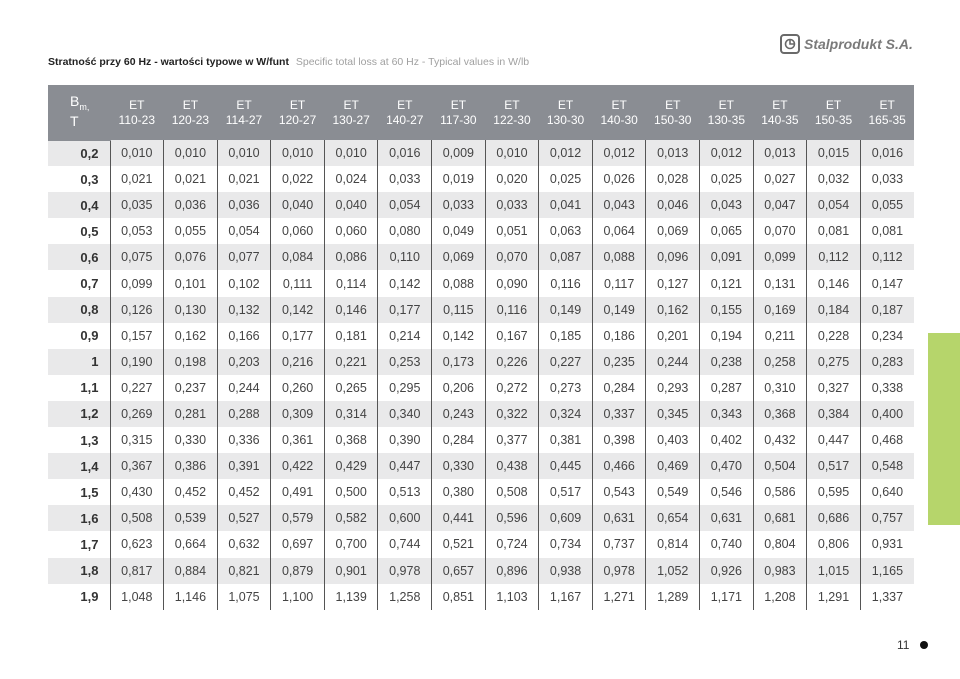 Image resolution: width=960 pixels, height=679 pixels. What do you see at coordinates (565, 414) in the screenshot?
I see `loss-value-cell: 0,324` at bounding box center [565, 414].